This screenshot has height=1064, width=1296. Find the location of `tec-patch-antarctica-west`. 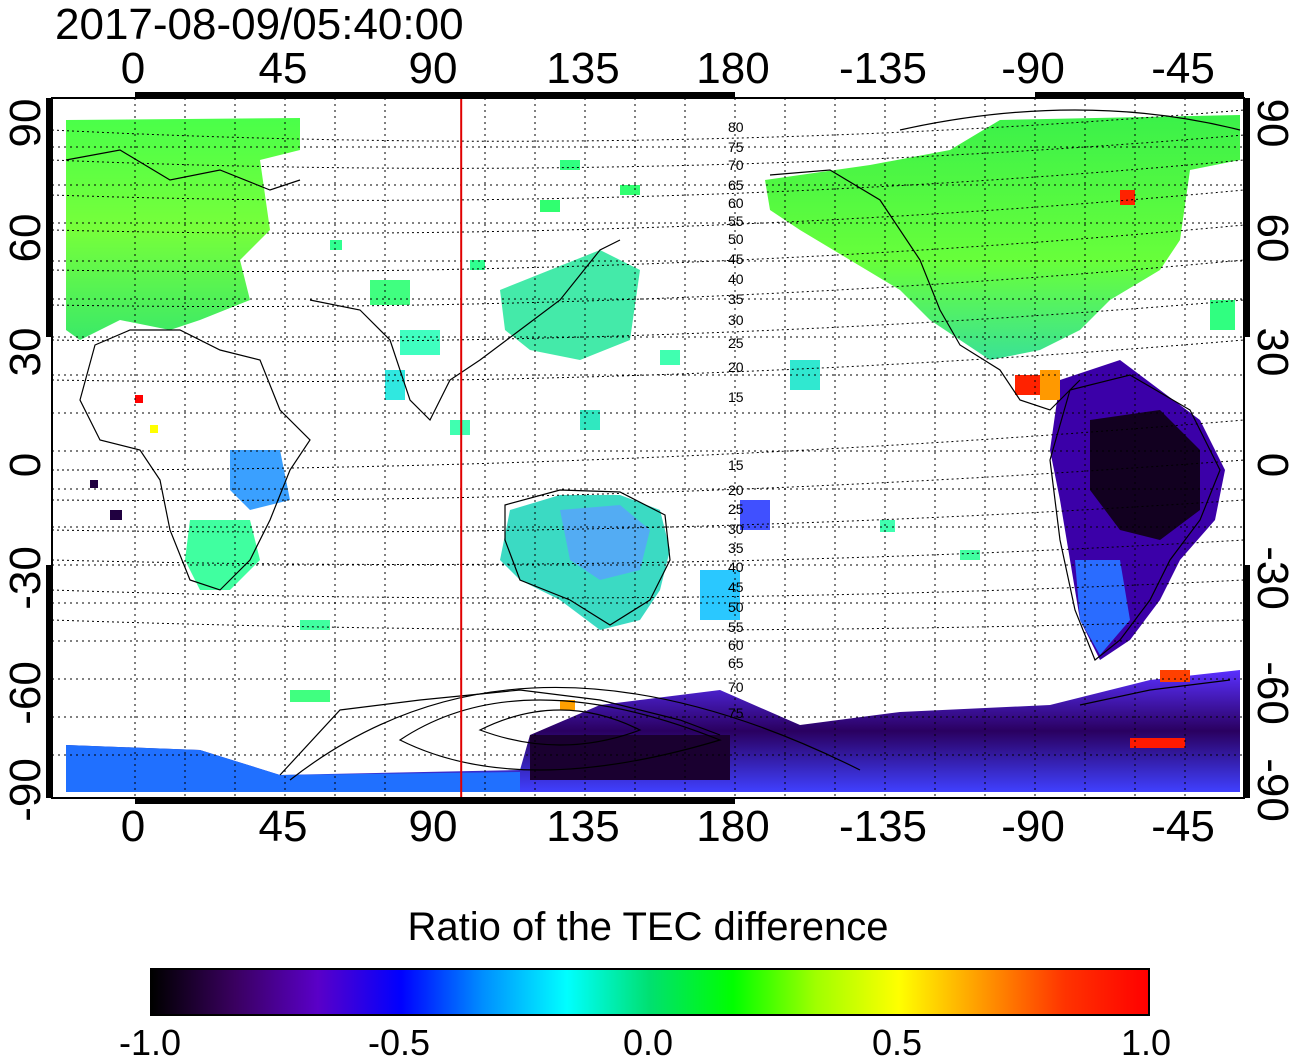

tec-patch-antarctica-west is located at coordinates (293, 768).